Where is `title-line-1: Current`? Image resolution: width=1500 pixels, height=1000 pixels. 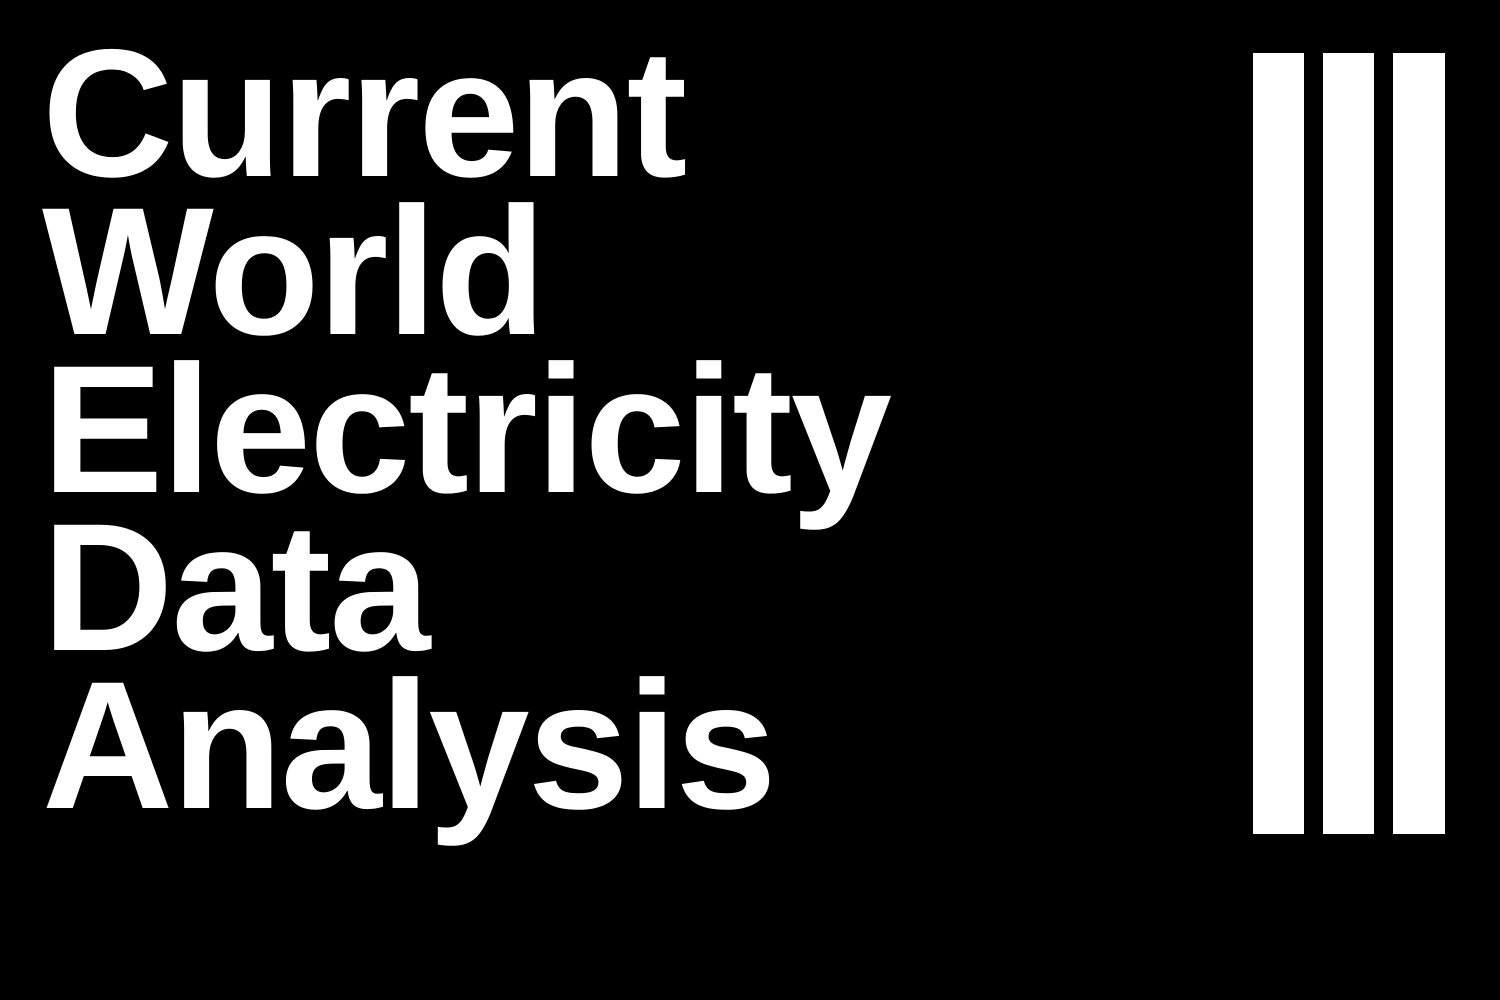
title-line-1: Current is located at coordinates (364, 113).